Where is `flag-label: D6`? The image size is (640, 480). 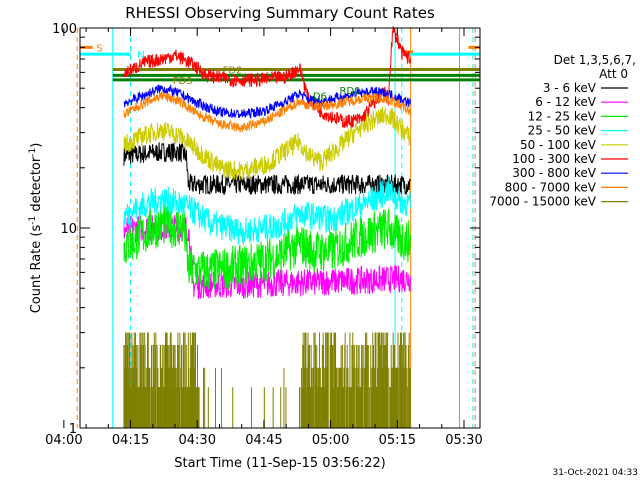
flag-label: D6 is located at coordinates (320, 96).